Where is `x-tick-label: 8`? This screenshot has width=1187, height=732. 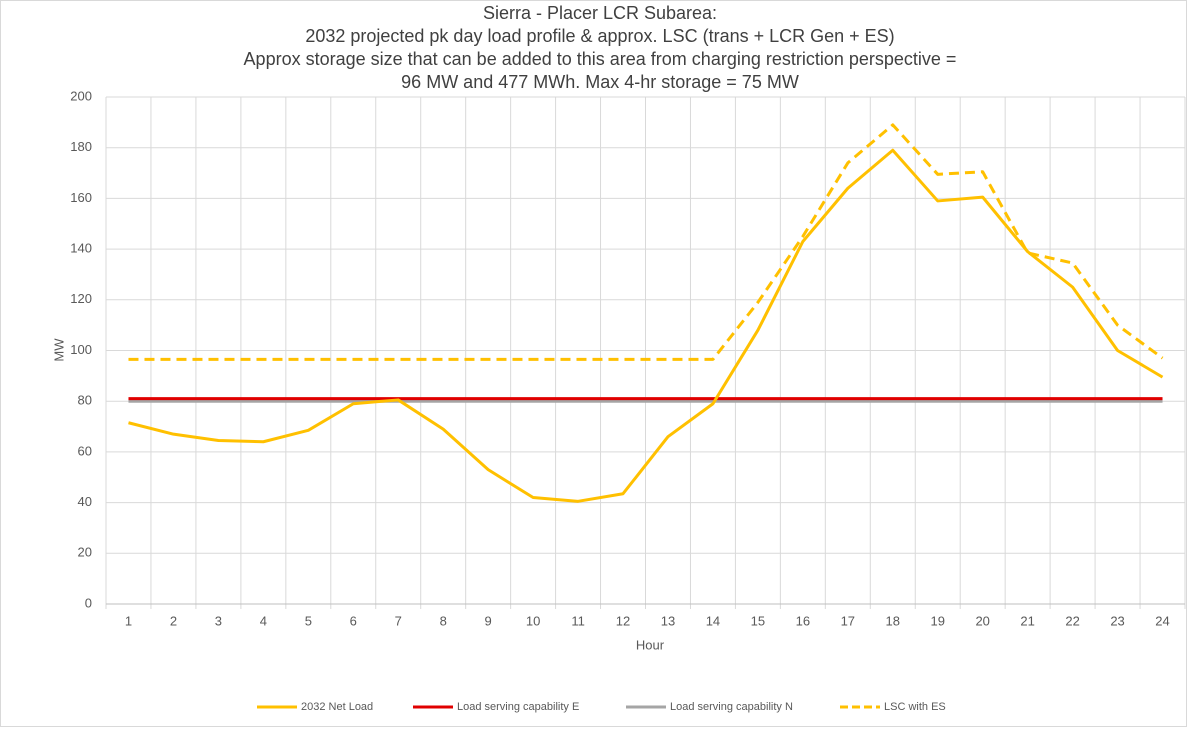
x-tick-label: 8 is located at coordinates (443, 620).